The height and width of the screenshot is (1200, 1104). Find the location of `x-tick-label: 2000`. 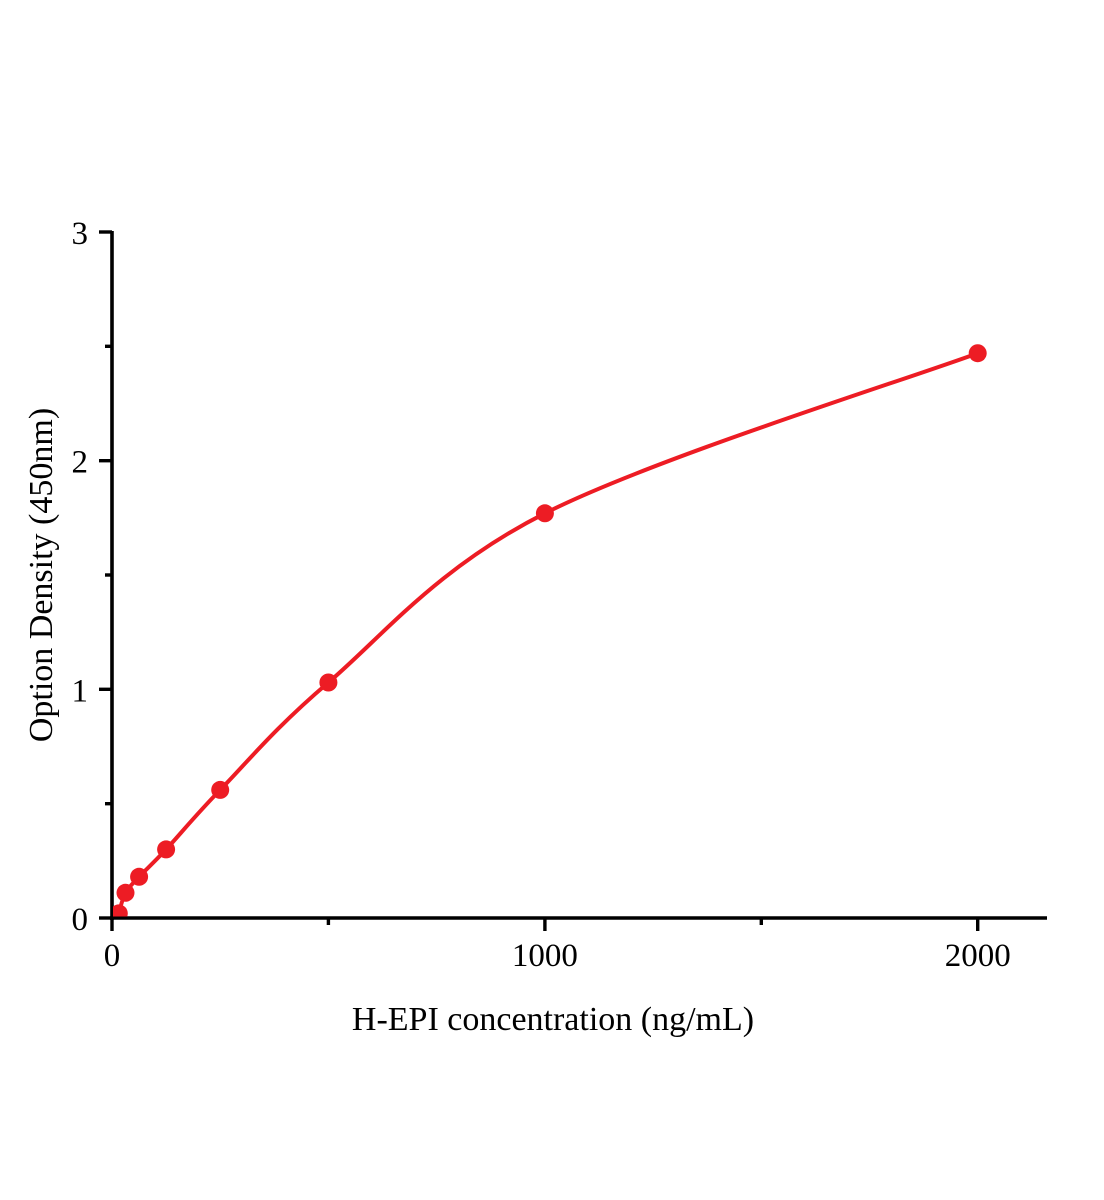

x-tick-label: 2000 is located at coordinates (978, 956).